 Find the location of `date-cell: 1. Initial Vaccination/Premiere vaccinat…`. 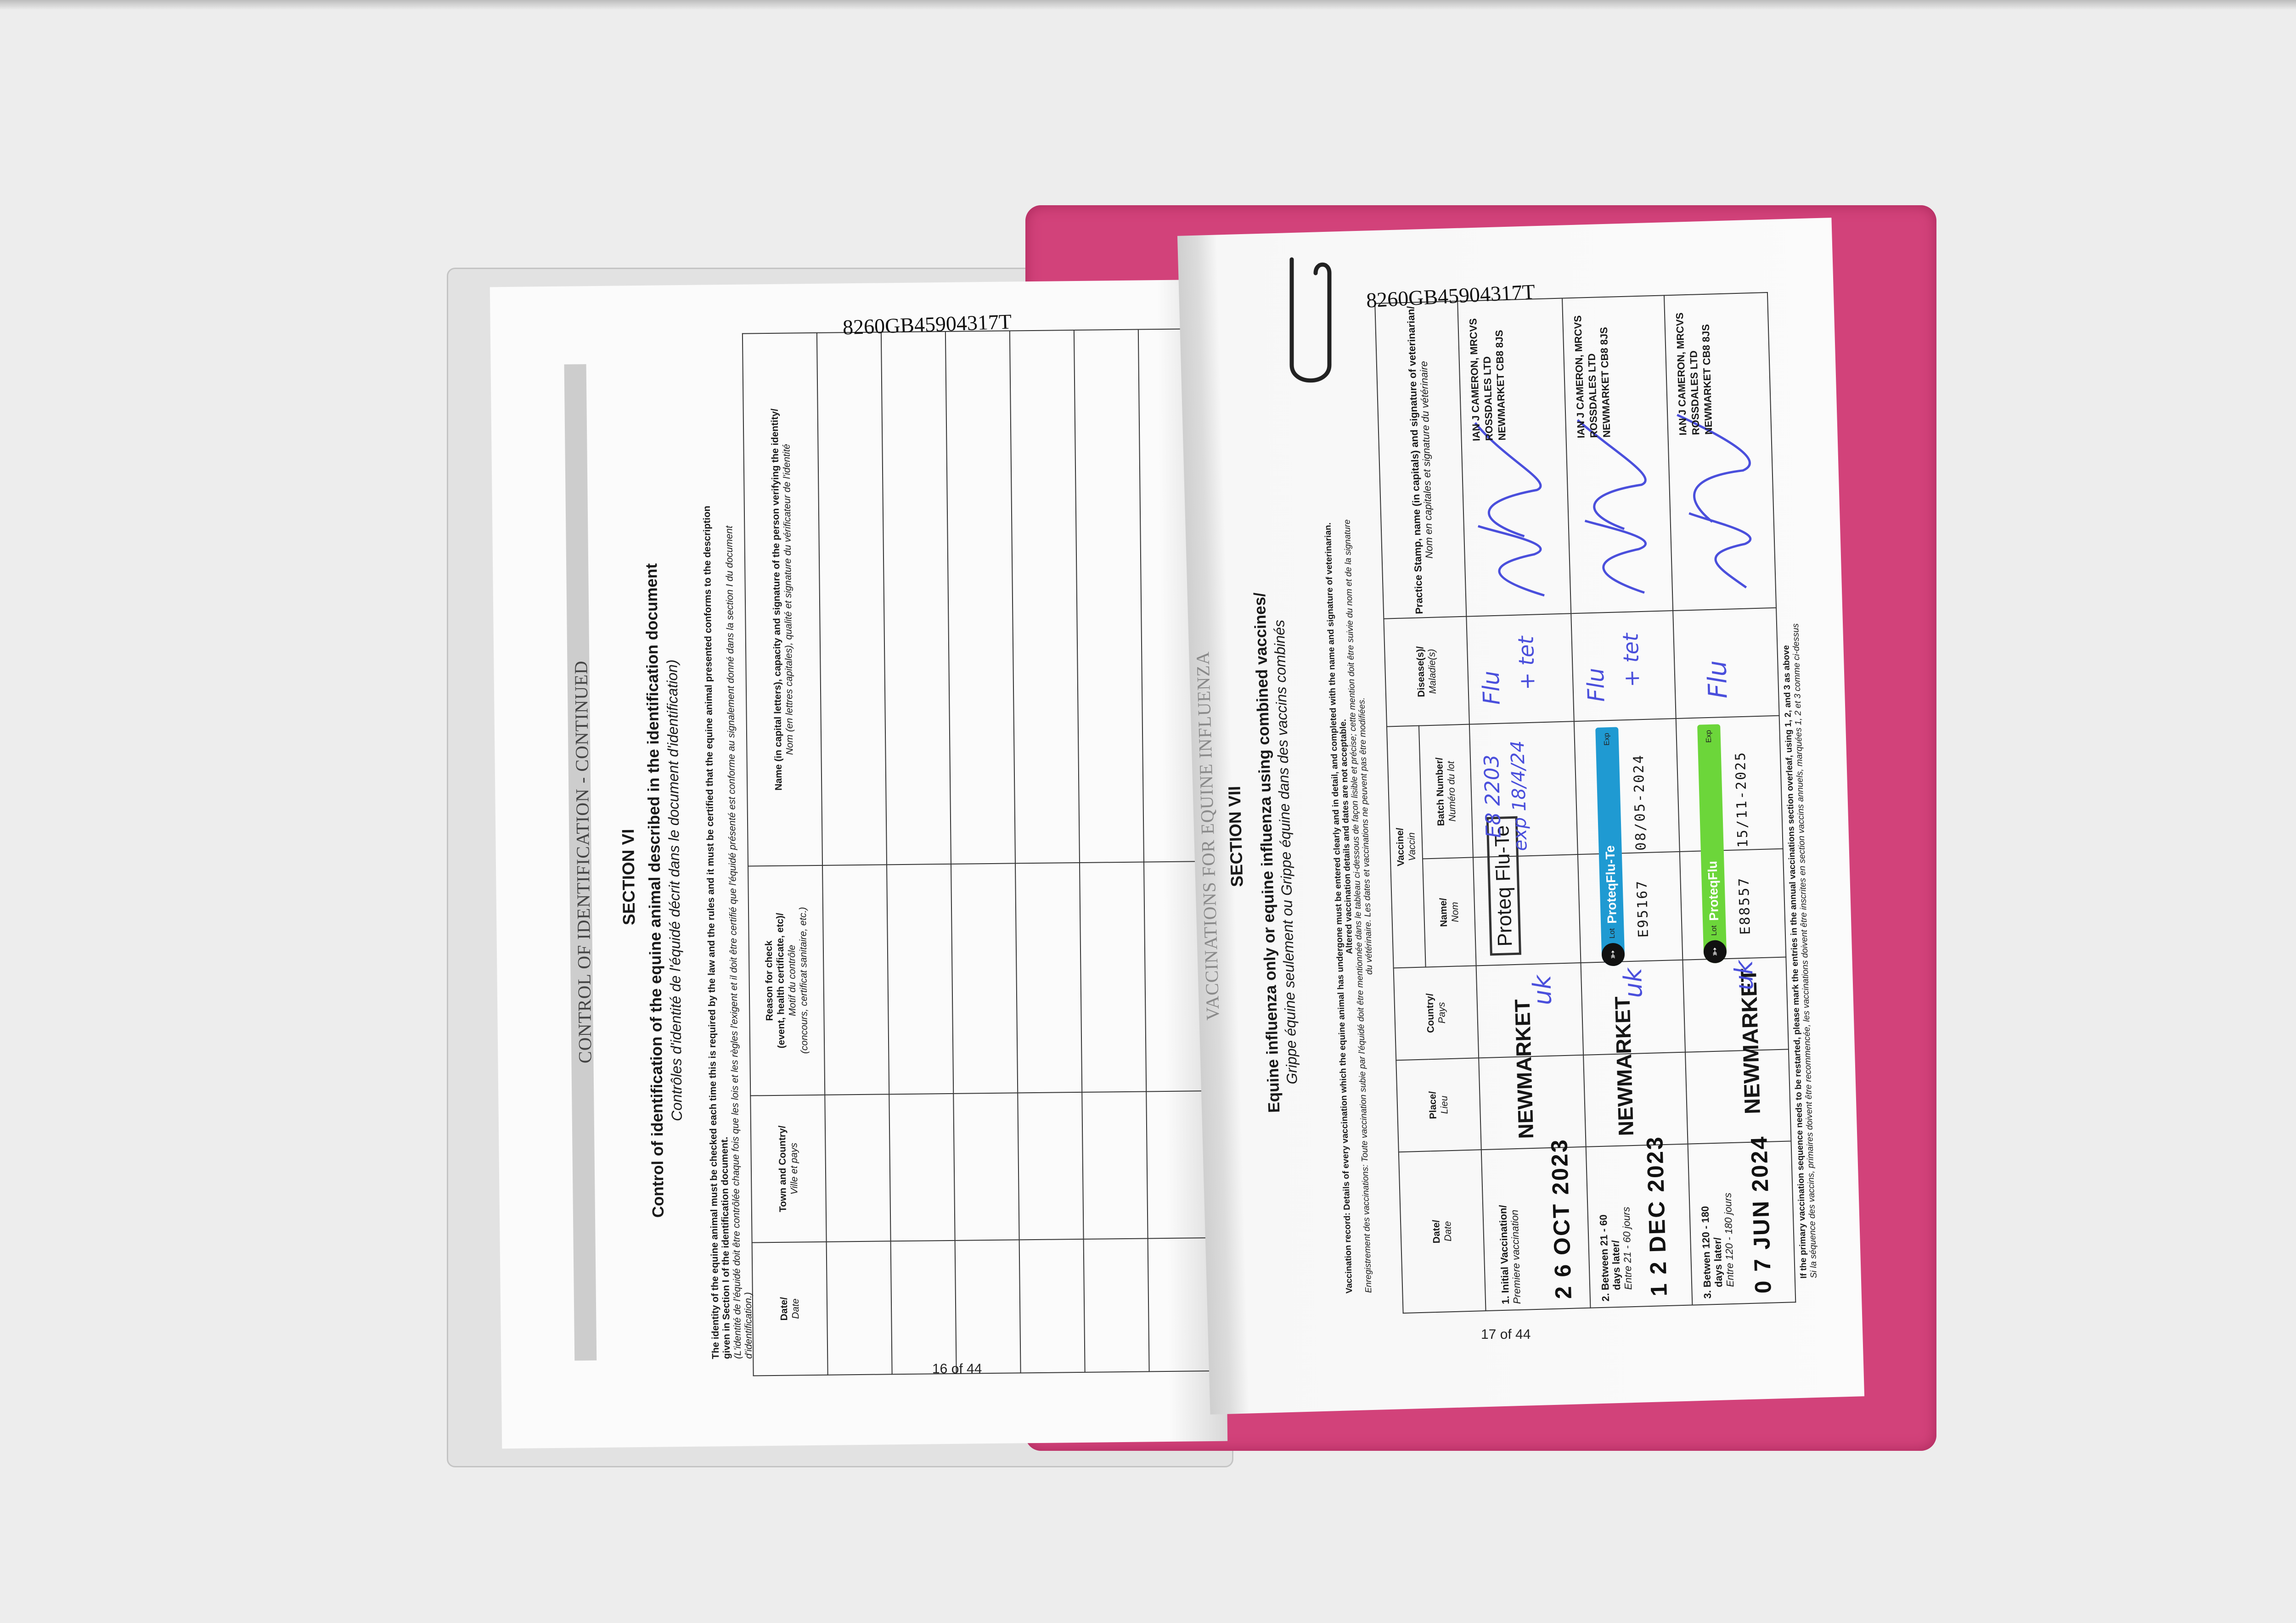

date-cell: 1. Initial Vaccination/Premiere vaccinat… is located at coordinates (1536, 1224).